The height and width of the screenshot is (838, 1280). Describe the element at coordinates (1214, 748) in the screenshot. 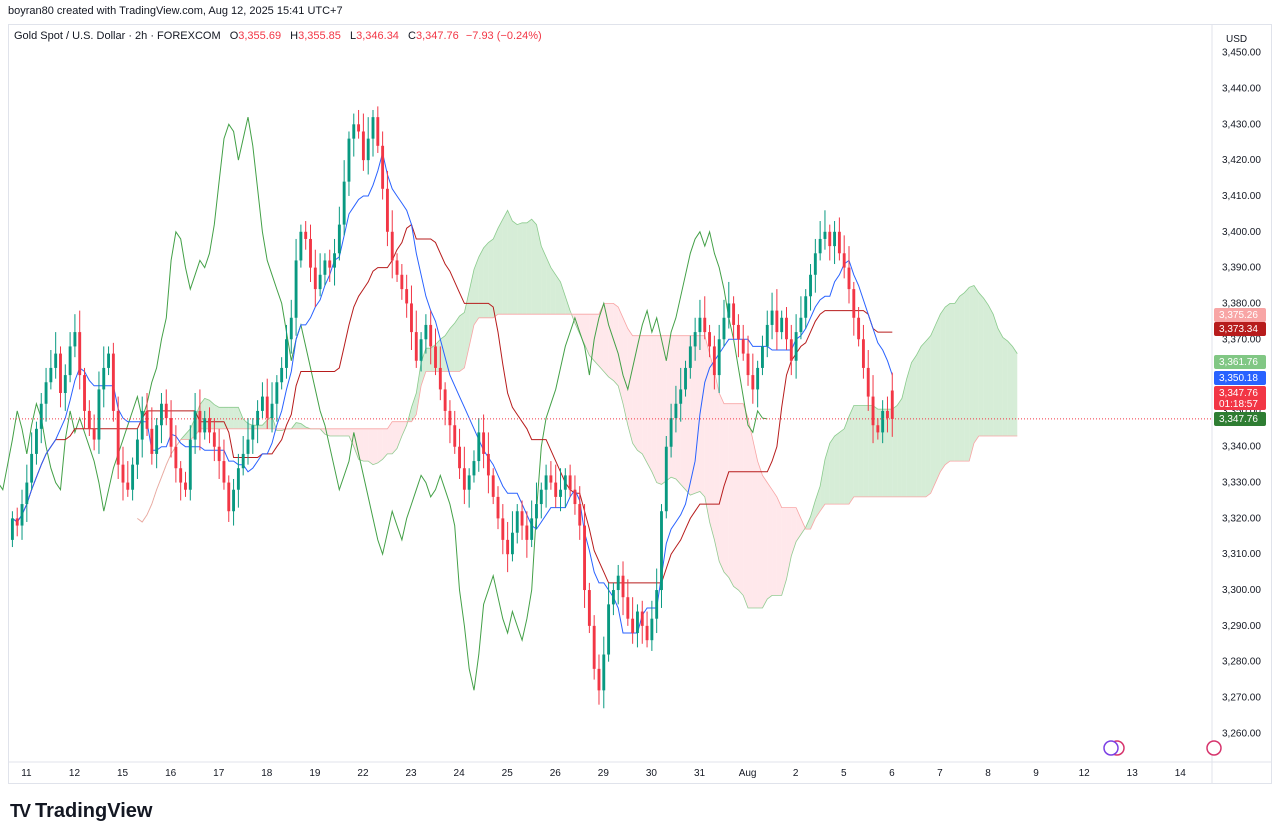

I see `globe-icon-right` at that location.